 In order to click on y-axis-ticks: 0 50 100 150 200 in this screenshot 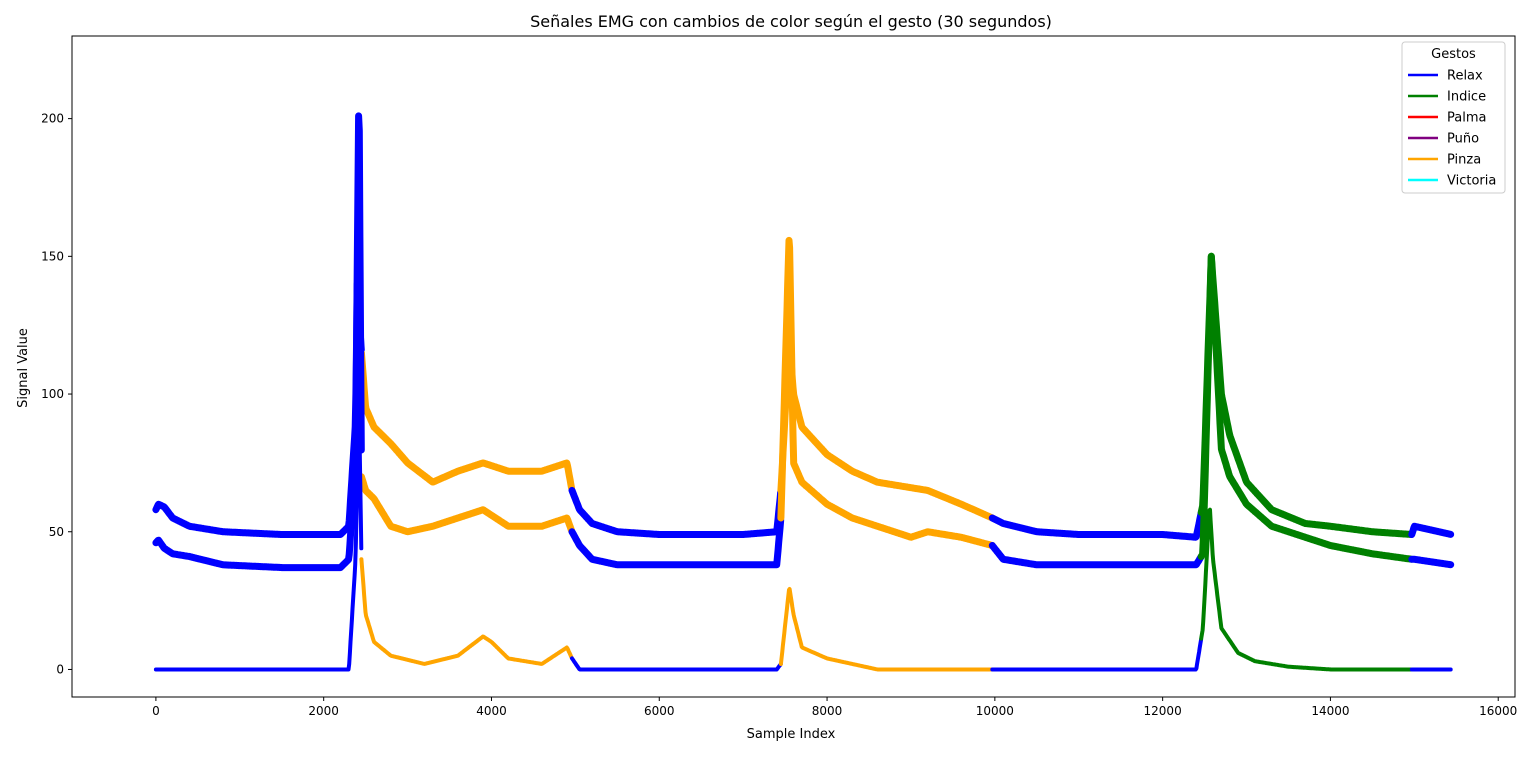, I will do `click(56, 394)`.